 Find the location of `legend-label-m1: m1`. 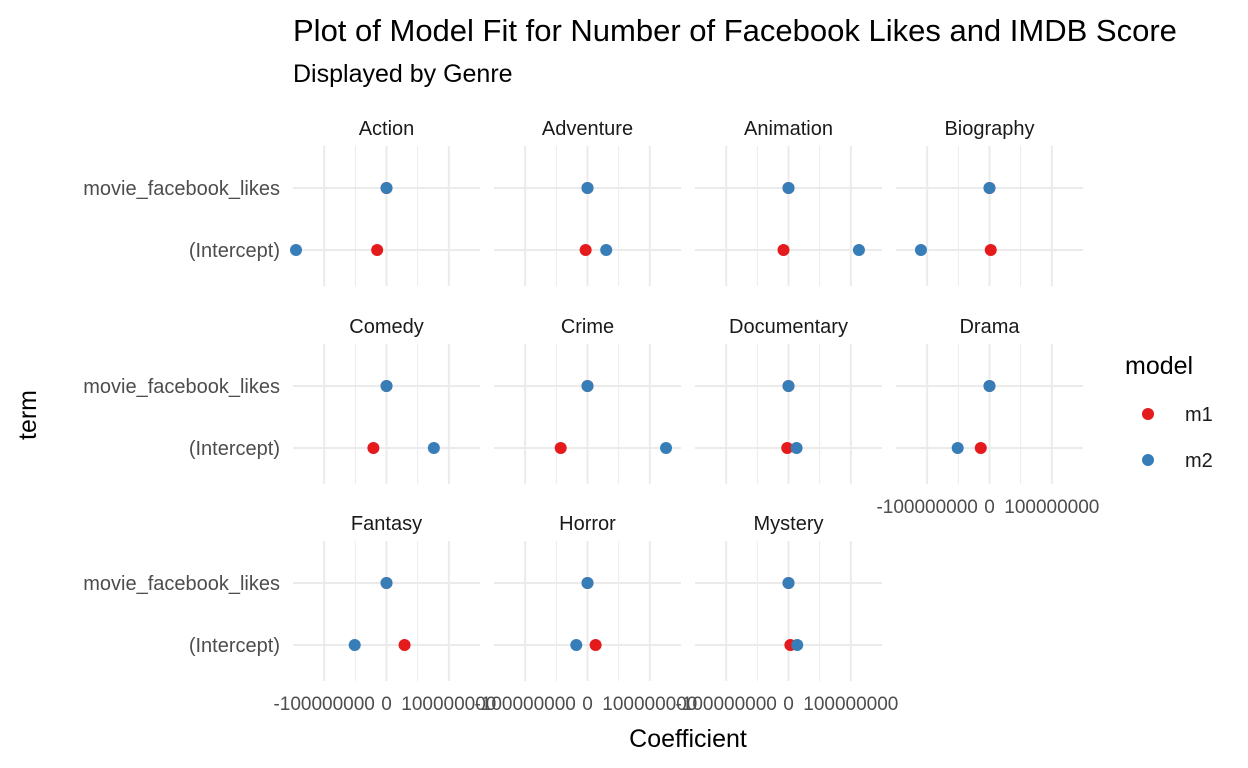

legend-label-m1: m1 is located at coordinates (1199, 415).